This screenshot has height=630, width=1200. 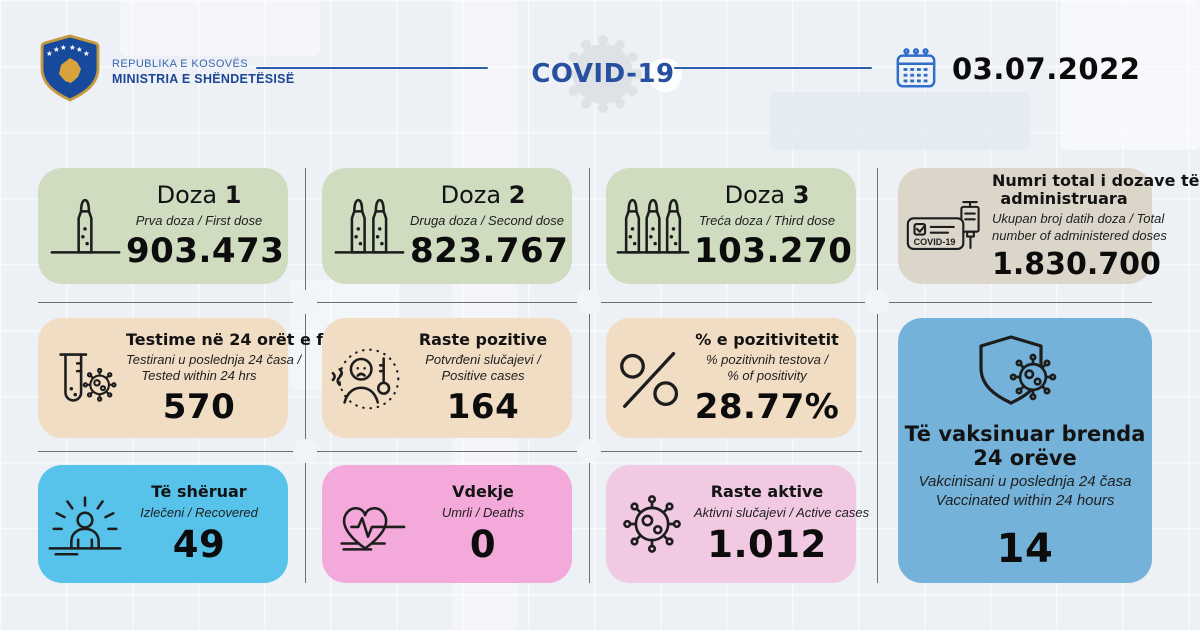 What do you see at coordinates (483, 339) in the screenshot?
I see `card-title: Raste pozitive` at bounding box center [483, 339].